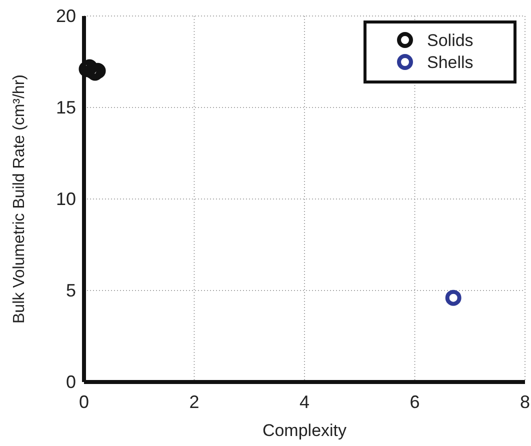  What do you see at coordinates (194, 402) in the screenshot?
I see `x-tick-label: 2` at bounding box center [194, 402].